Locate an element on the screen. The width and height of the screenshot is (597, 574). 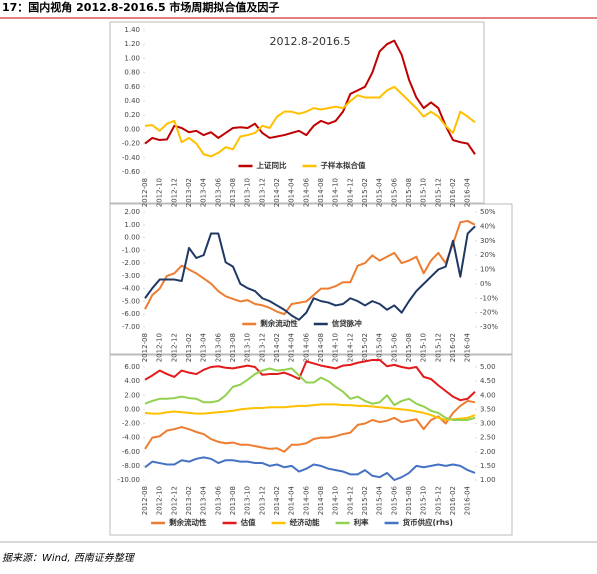
y2-tick-label: 0% is located at coordinates (485, 284).